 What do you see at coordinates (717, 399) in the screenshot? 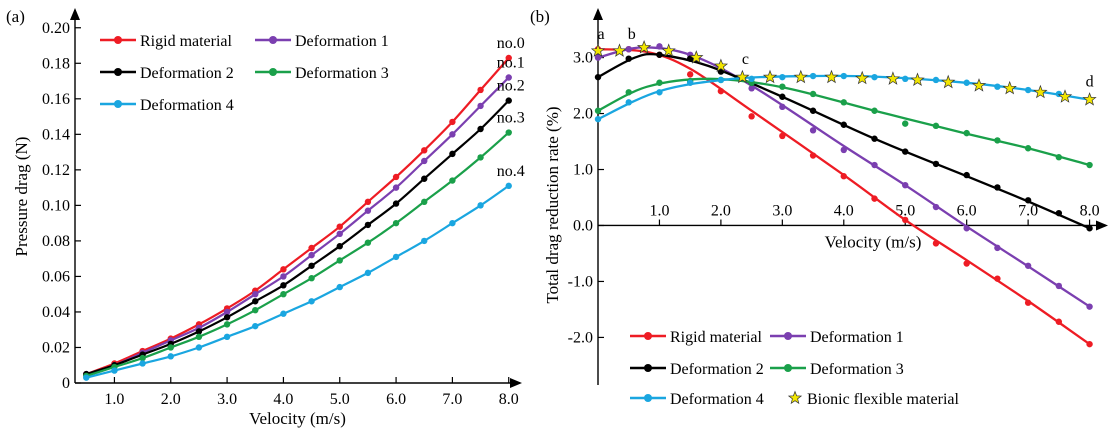
I see `legend-label-b: Deformation 4` at bounding box center [717, 399].